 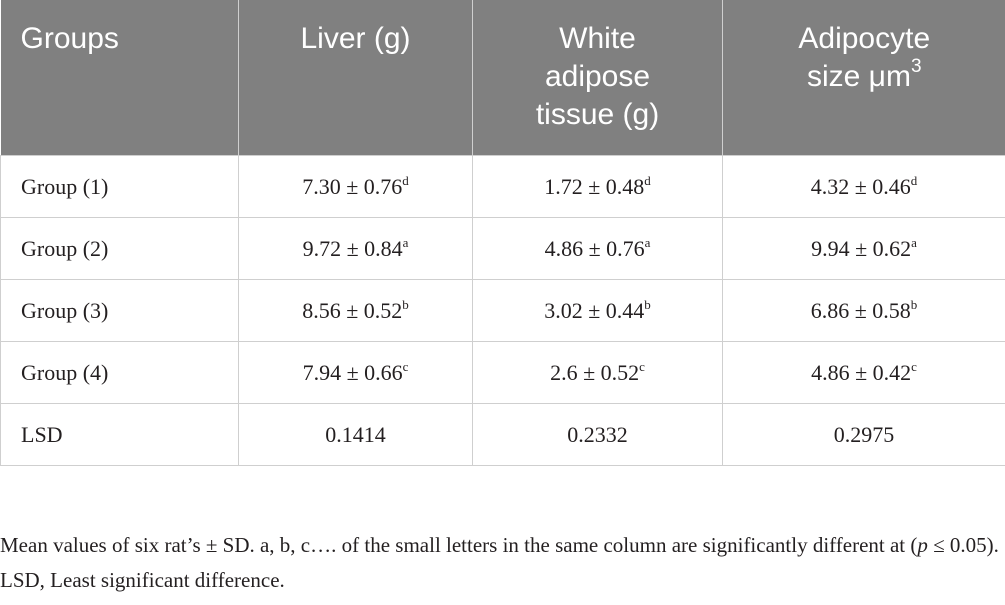 What do you see at coordinates (355, 78) in the screenshot?
I see `header-cell: Liver (g)` at bounding box center [355, 78].